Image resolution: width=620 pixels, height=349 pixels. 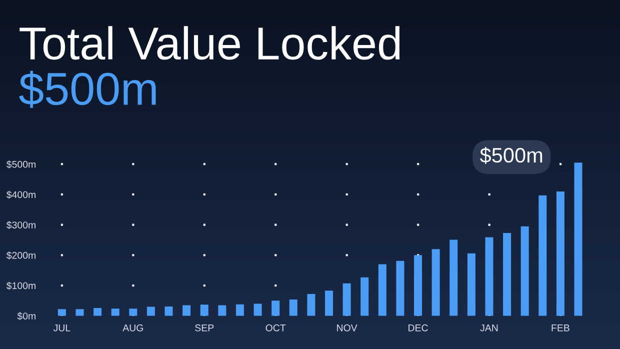 I want to click on y-tick-label: $300m, so click(x=21, y=225).